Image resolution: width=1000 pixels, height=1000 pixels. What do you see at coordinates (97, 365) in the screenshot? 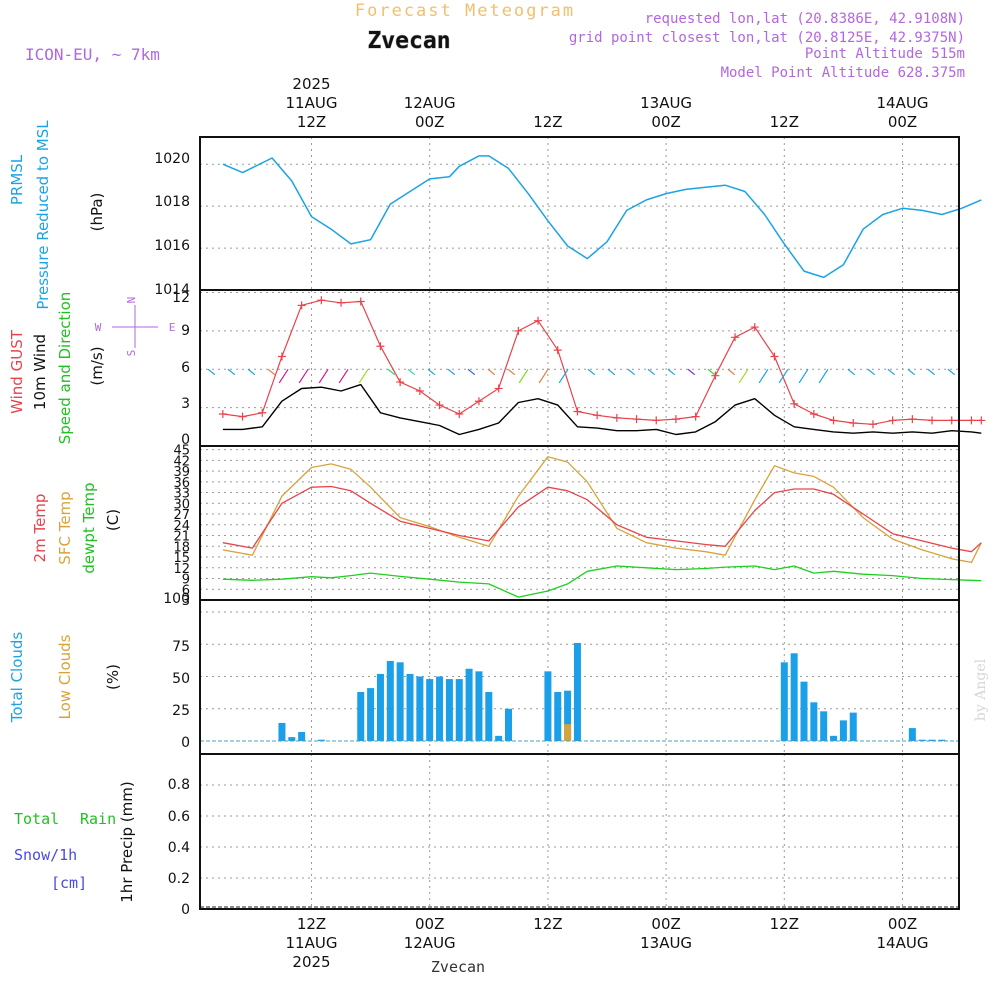
I see `wind-unit: (m/s)` at bounding box center [97, 365].